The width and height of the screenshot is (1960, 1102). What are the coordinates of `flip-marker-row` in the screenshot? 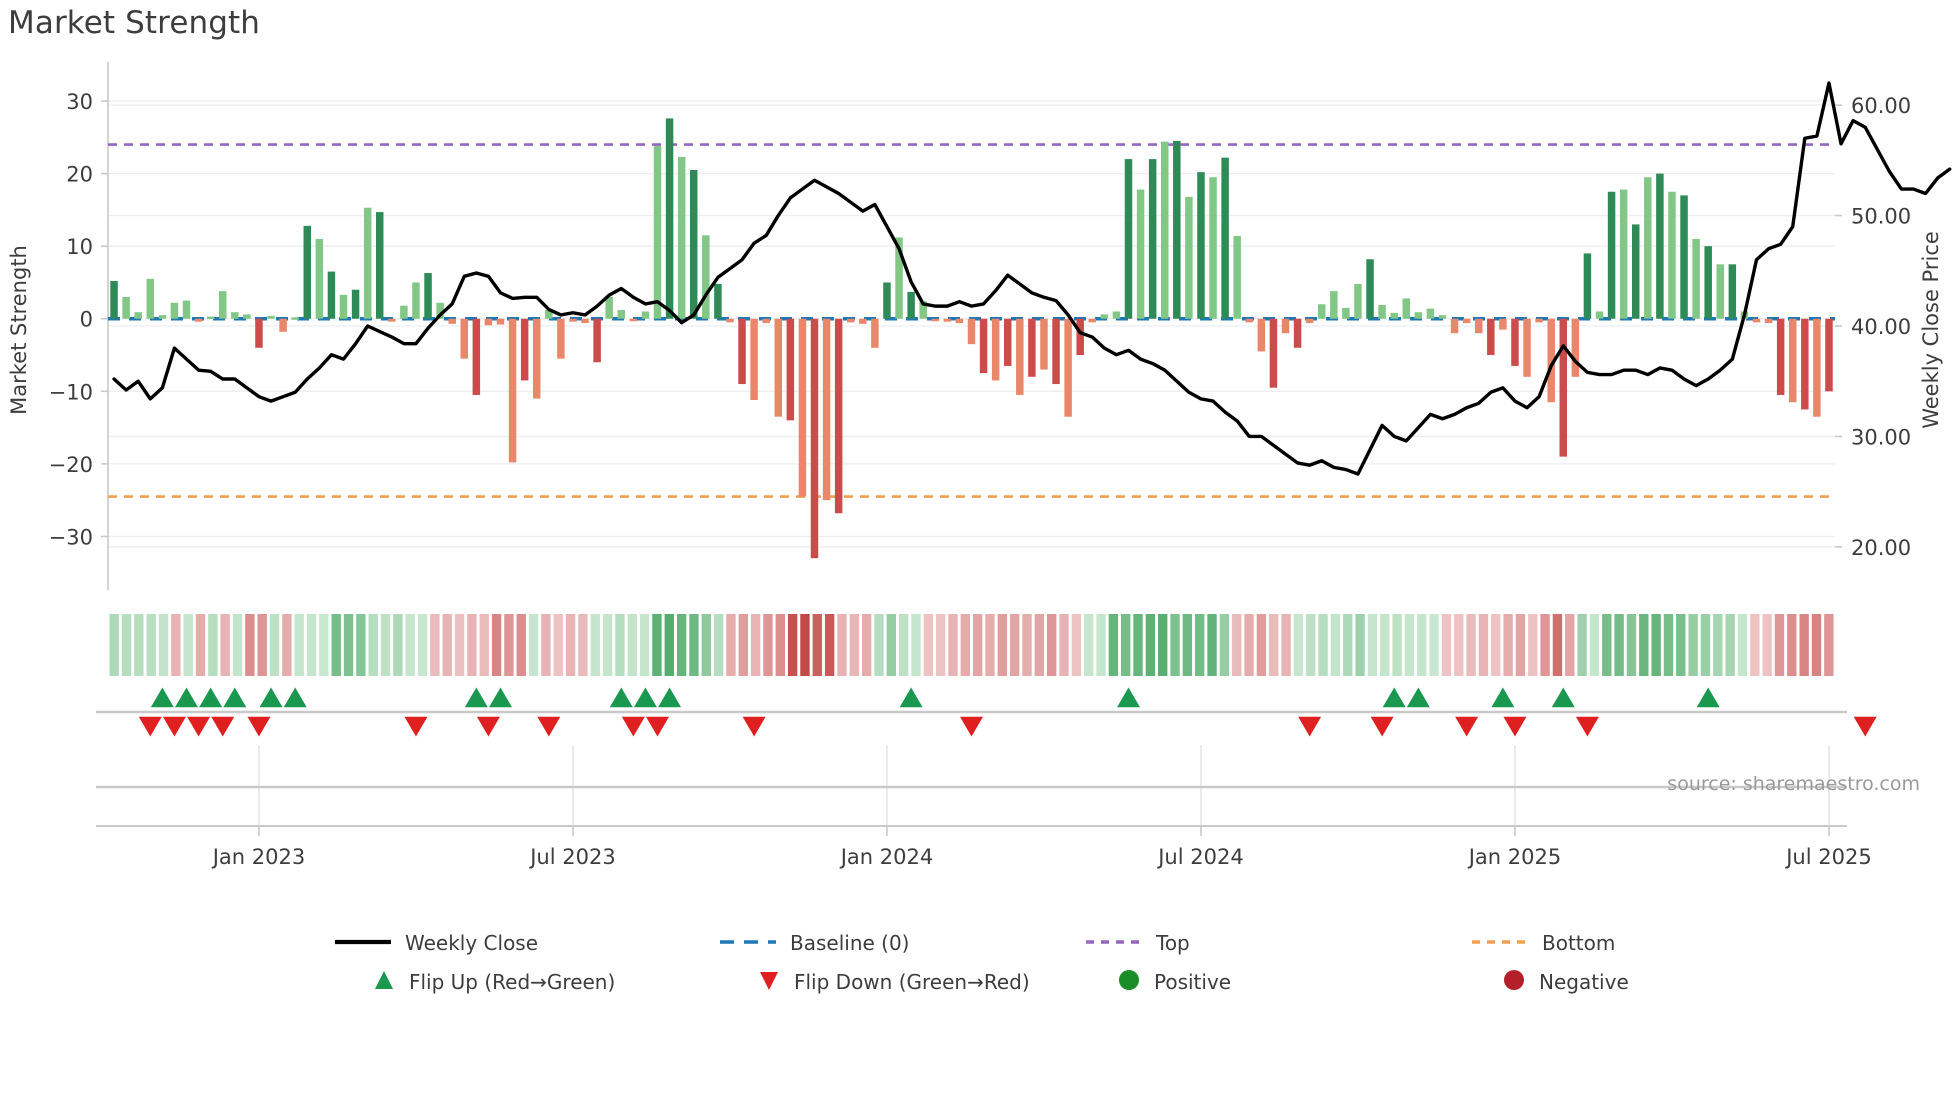 It's located at (986, 712).